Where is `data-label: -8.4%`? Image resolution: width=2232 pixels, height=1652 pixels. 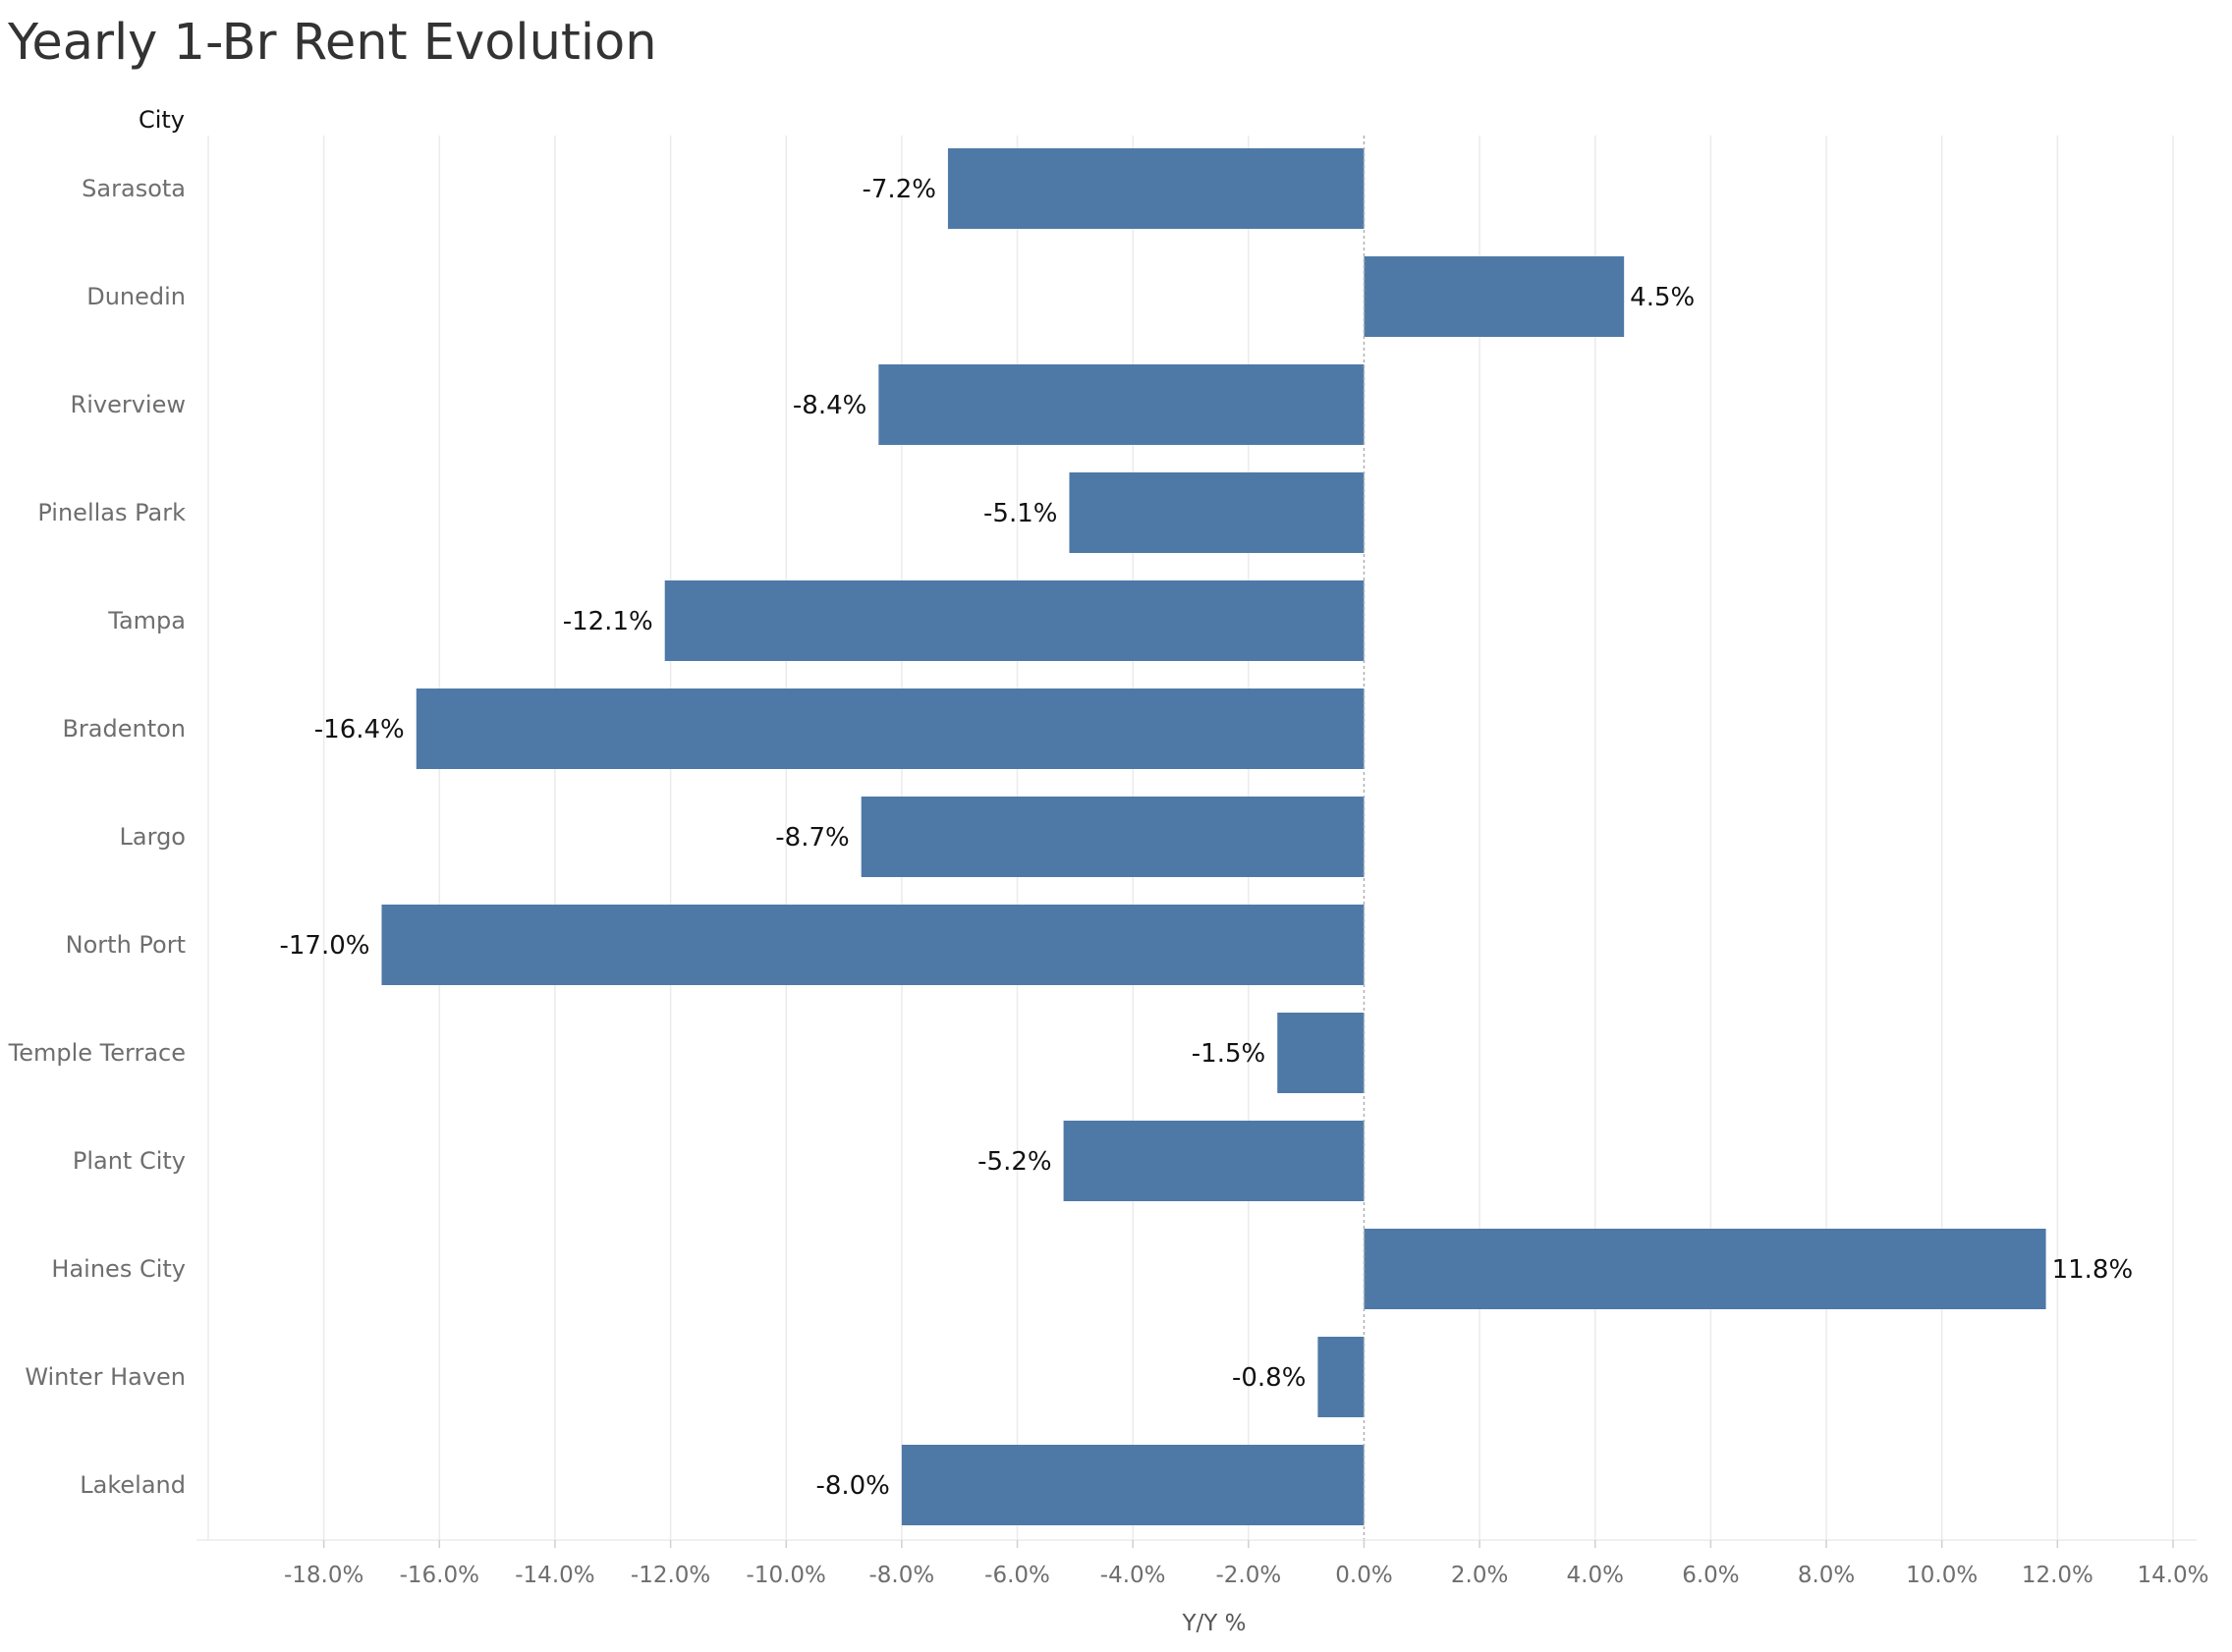
data-label: -8.4% is located at coordinates (829, 405).